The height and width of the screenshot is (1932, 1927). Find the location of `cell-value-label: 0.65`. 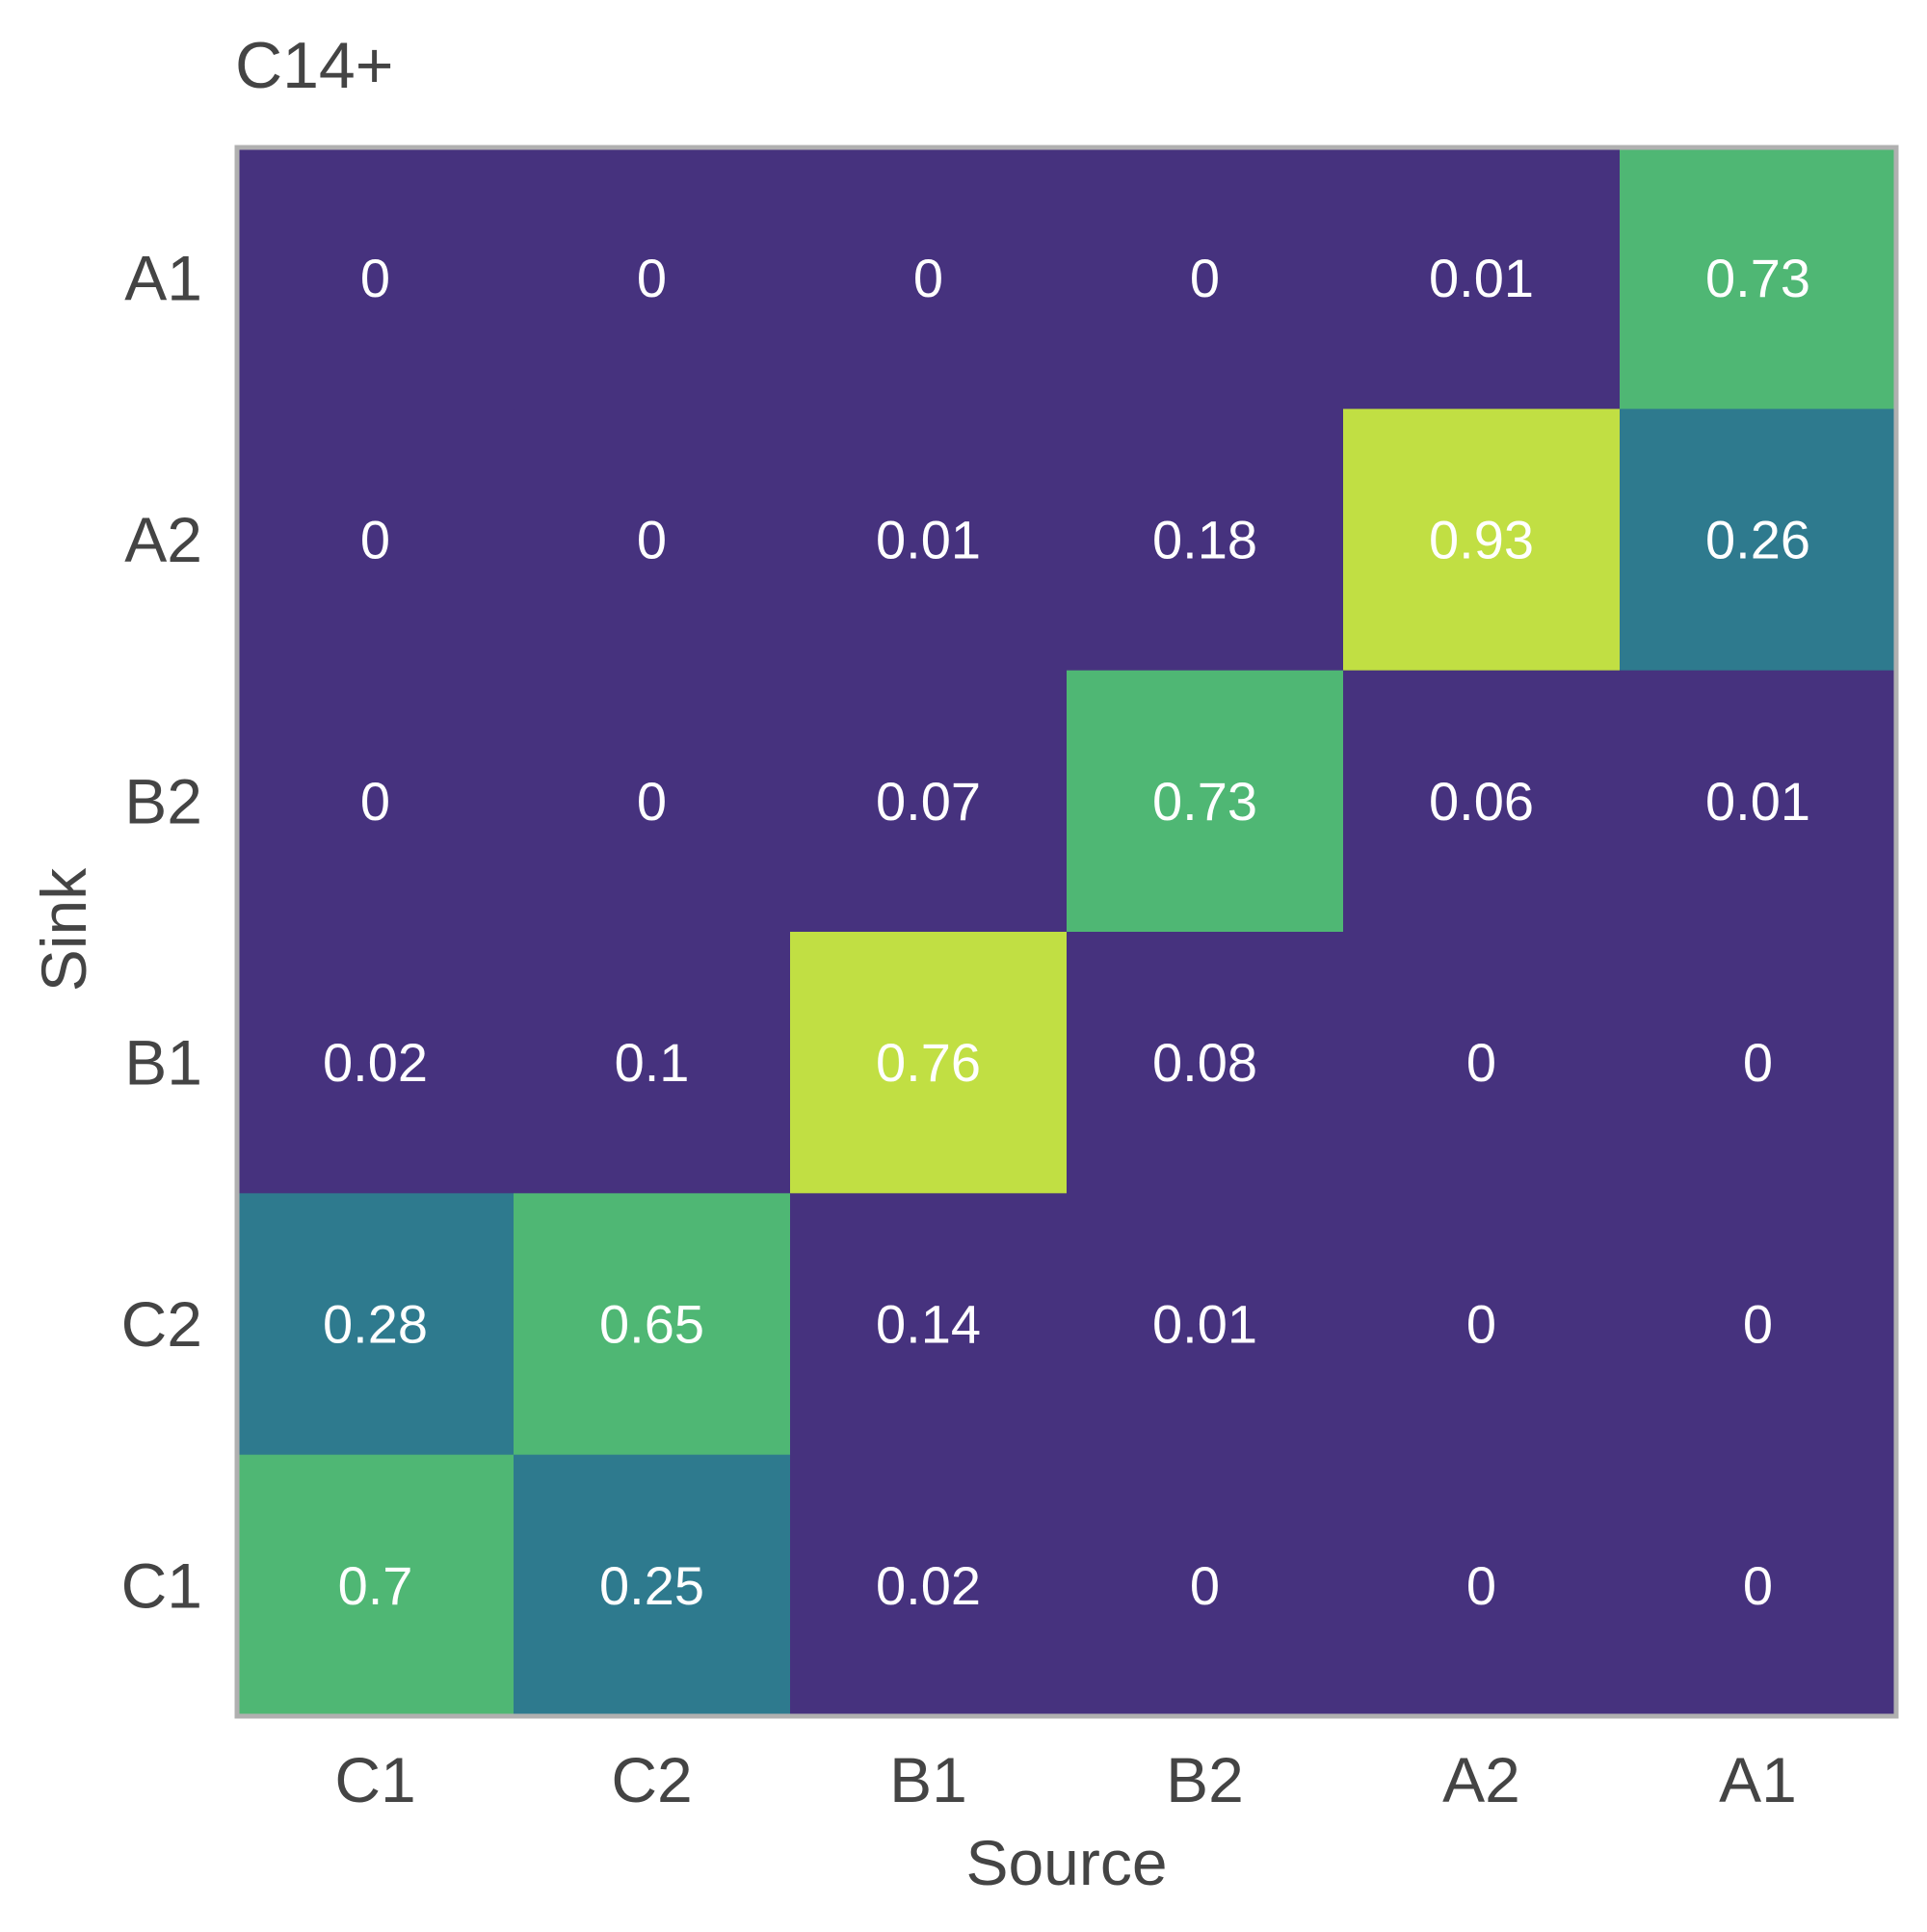

cell-value-label: 0.65 is located at coordinates (651, 1324).